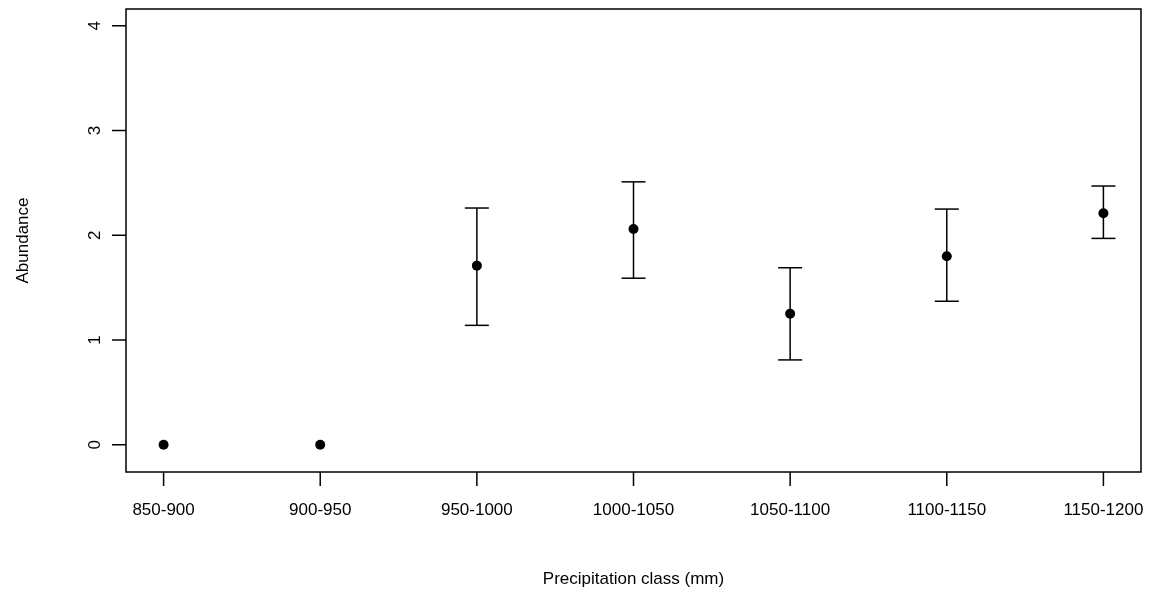 This screenshot has height=595, width=1173. Describe the element at coordinates (947, 509) in the screenshot. I see `x-tick-label: 1100-1150` at that location.